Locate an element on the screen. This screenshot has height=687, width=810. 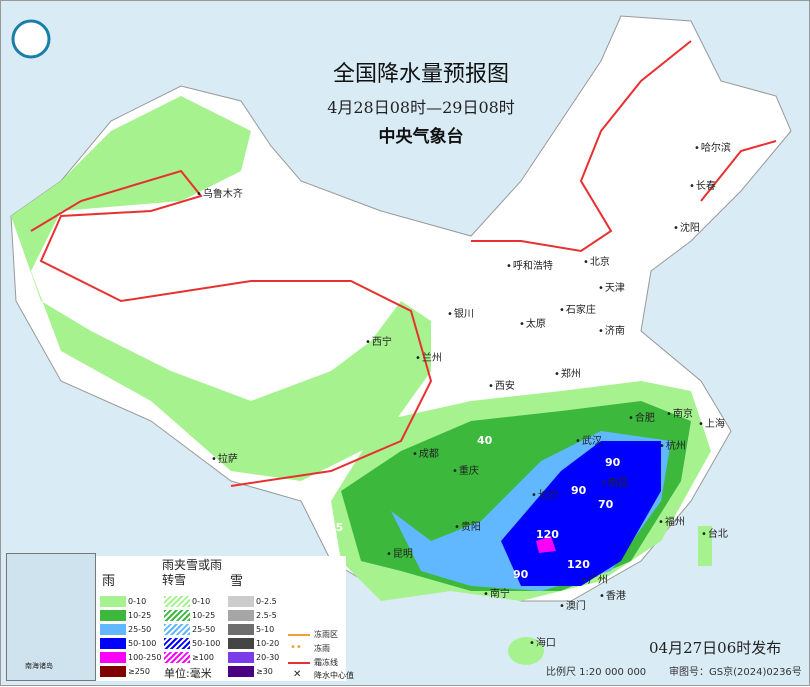
freezing-area-line-icon is located at coordinates (299, 635).